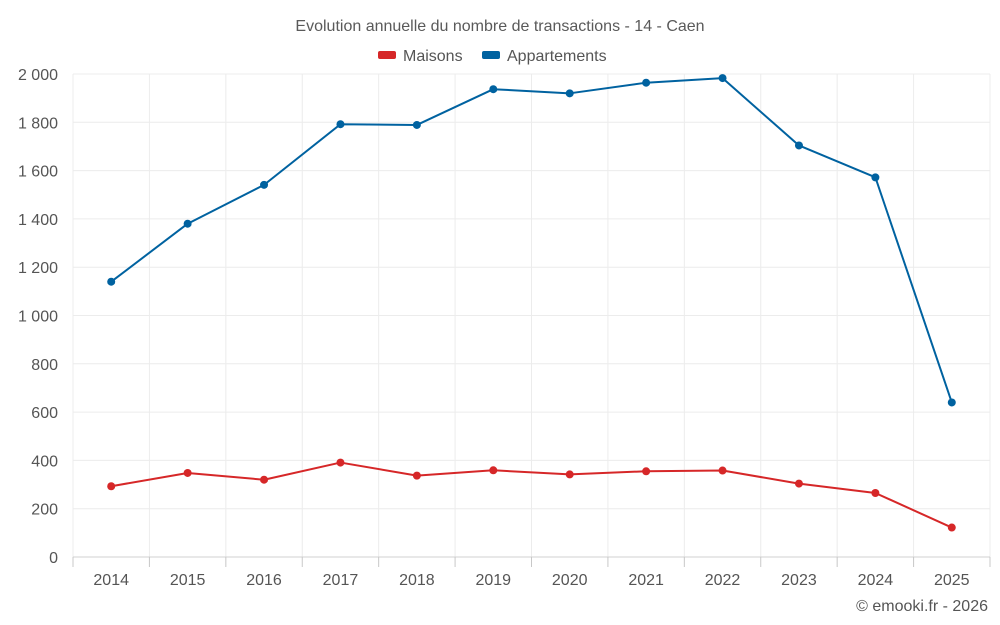  Describe the element at coordinates (493, 470) in the screenshot. I see `data-point-maisons-2019` at that location.